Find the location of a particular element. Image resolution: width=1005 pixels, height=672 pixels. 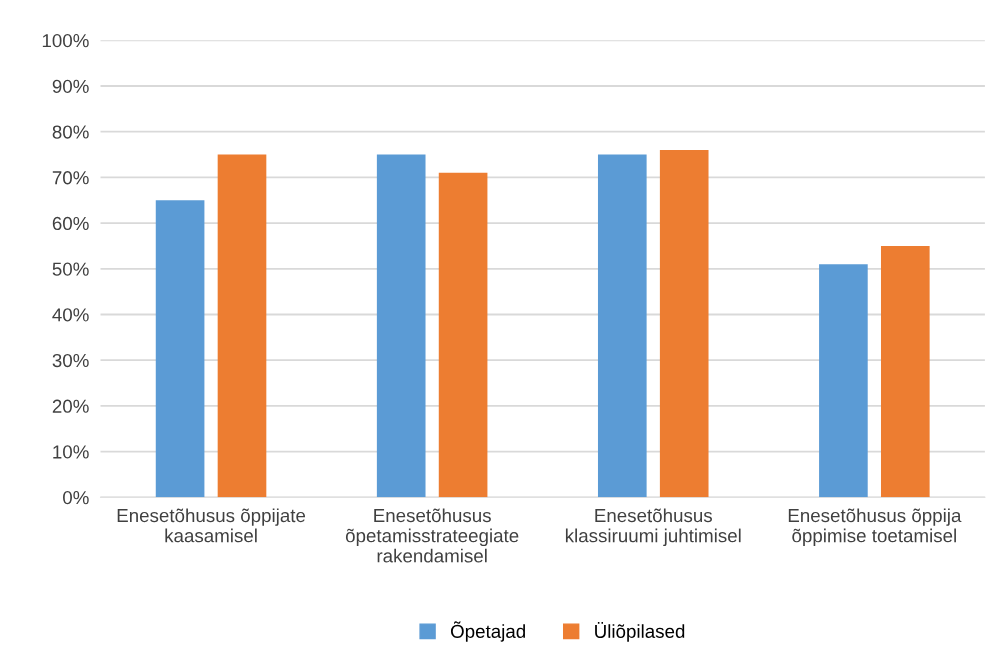

y-tick-label: 20% is located at coordinates (70, 406).